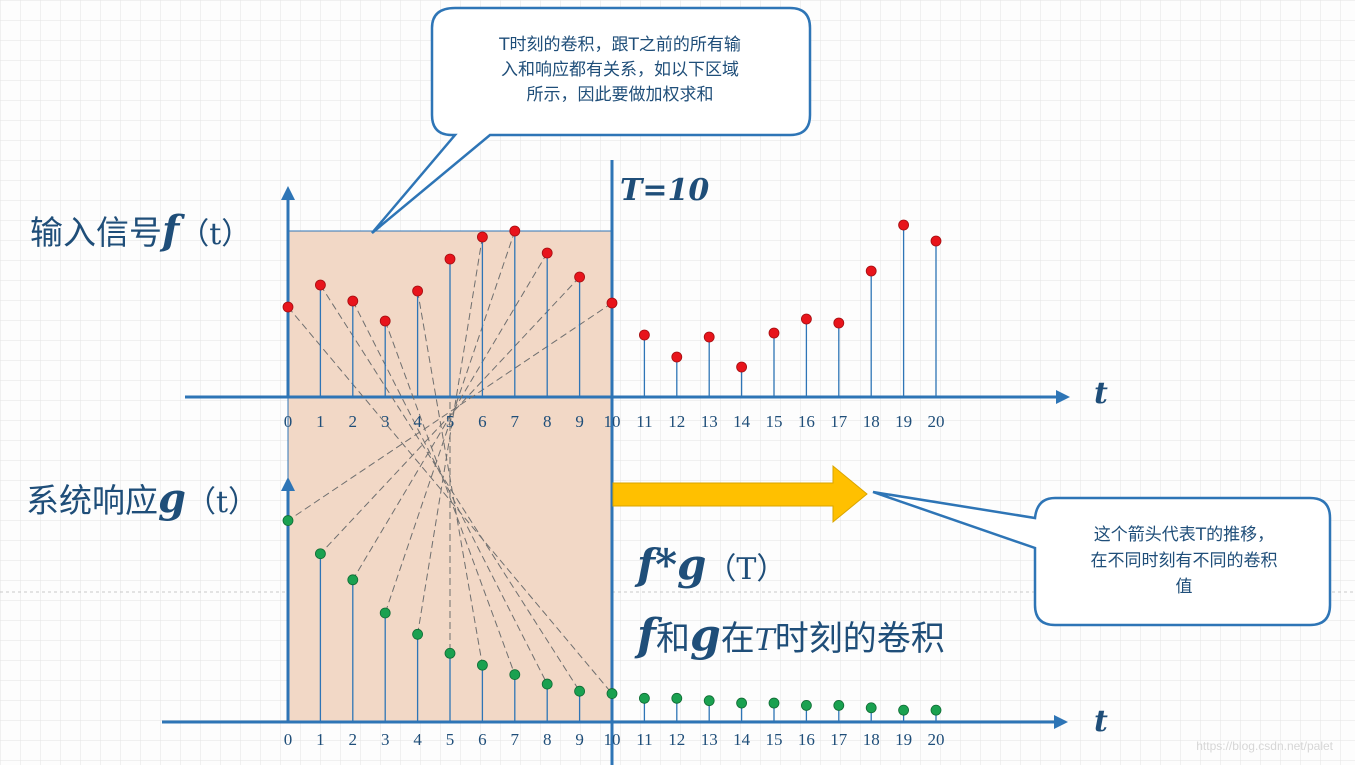 This screenshot has width=1355, height=765. What do you see at coordinates (709, 421) in the screenshot?
I see `top-tick-label: 13` at bounding box center [709, 421].